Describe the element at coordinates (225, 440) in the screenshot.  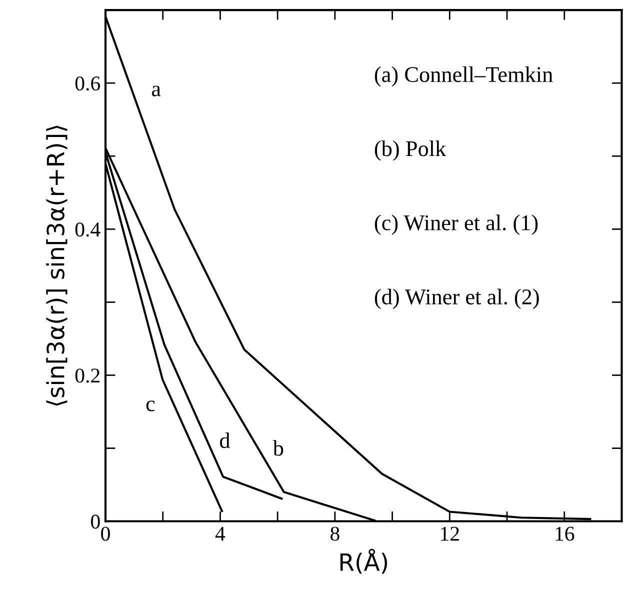
I see `annotation: d` at that location.